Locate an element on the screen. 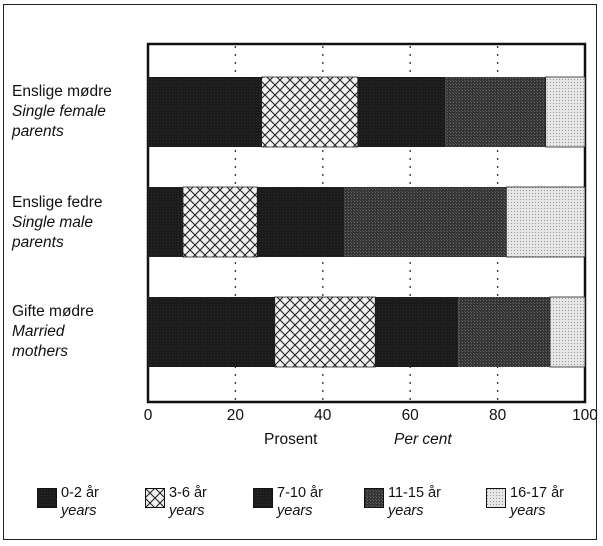 The height and width of the screenshot is (546, 603). legend-label: 3-6 år is located at coordinates (188, 493).